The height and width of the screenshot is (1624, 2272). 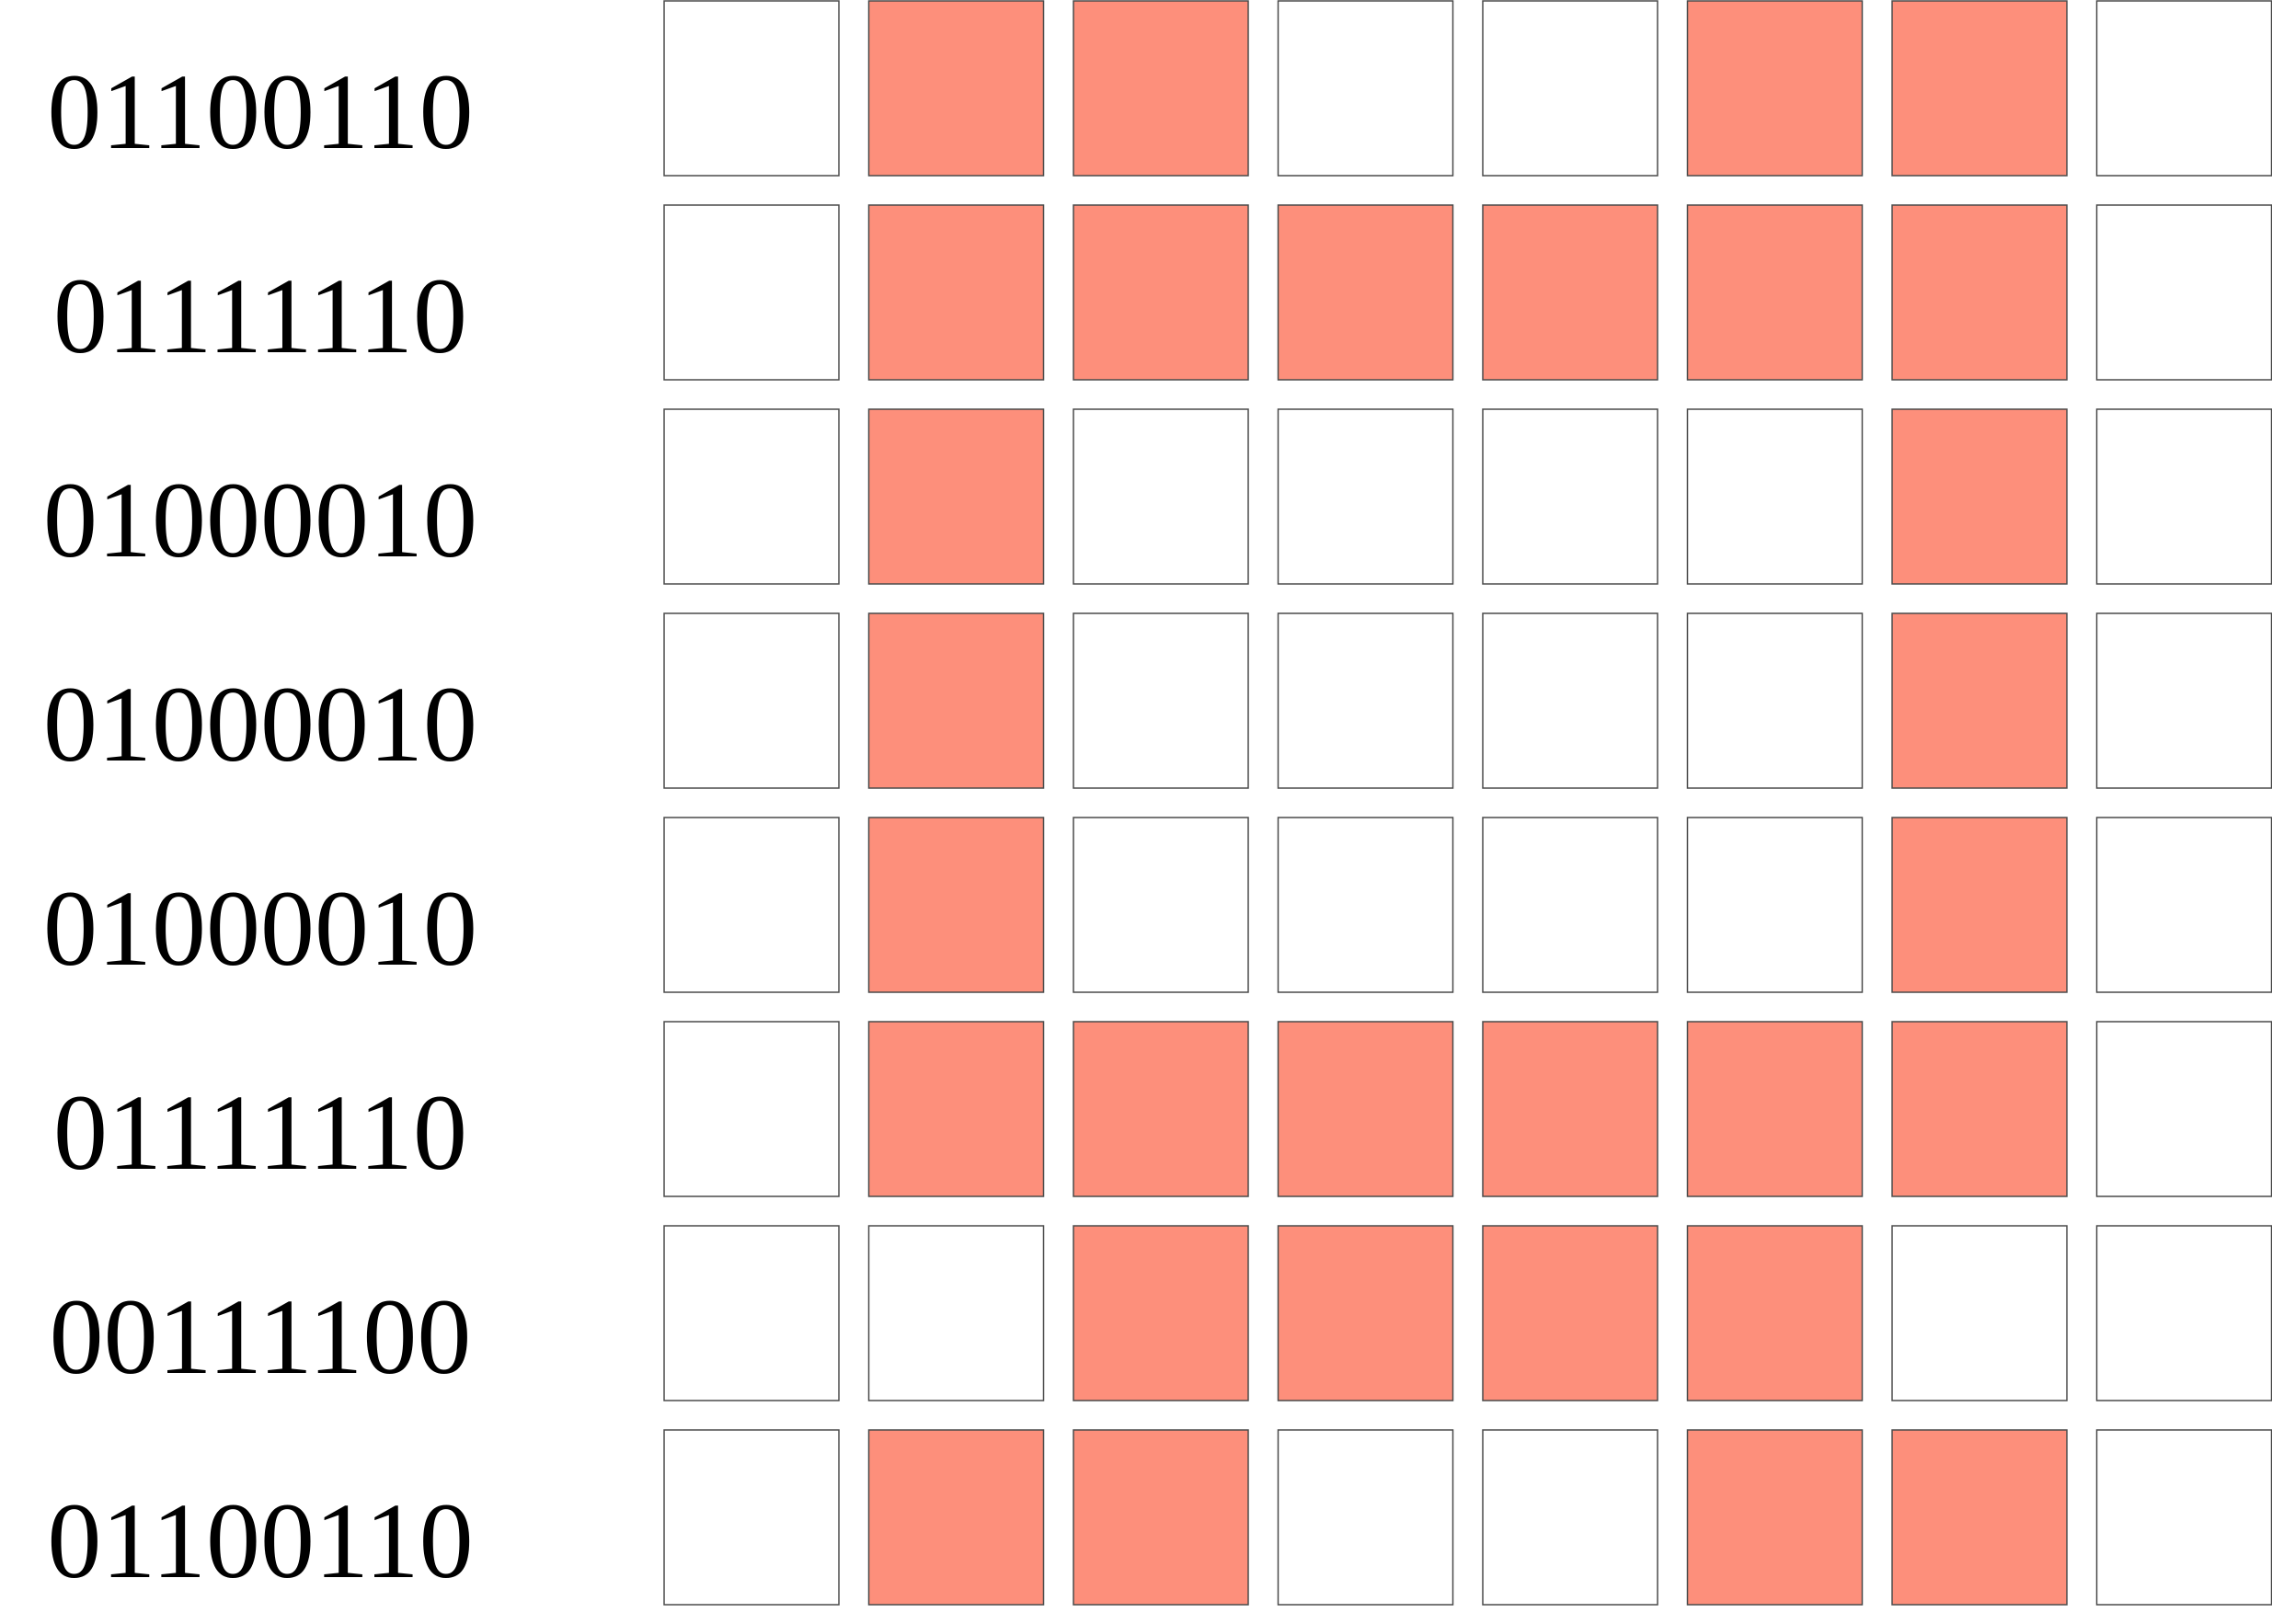 What do you see at coordinates (261, 1337) in the screenshot?
I see `row-label: 00111100` at bounding box center [261, 1337].